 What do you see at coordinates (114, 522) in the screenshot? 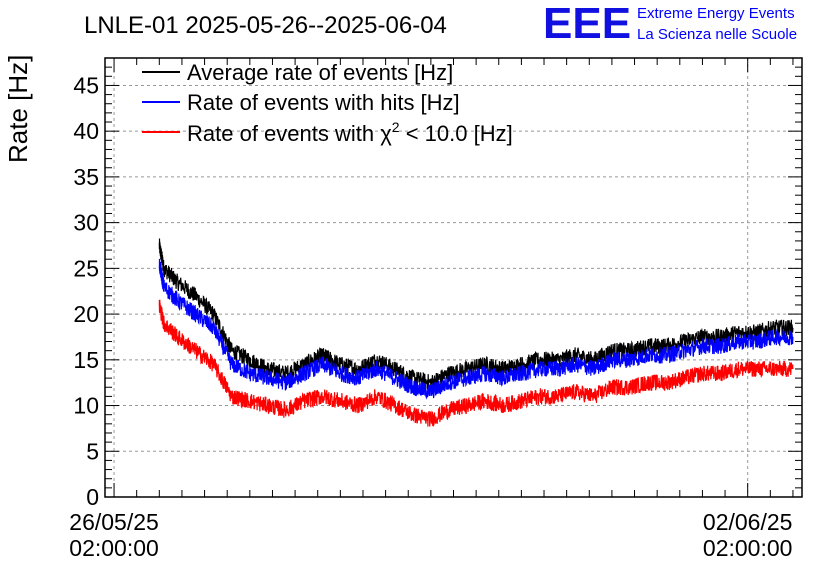
I see `x-tick-label-date: 26/05/25` at bounding box center [114, 522].